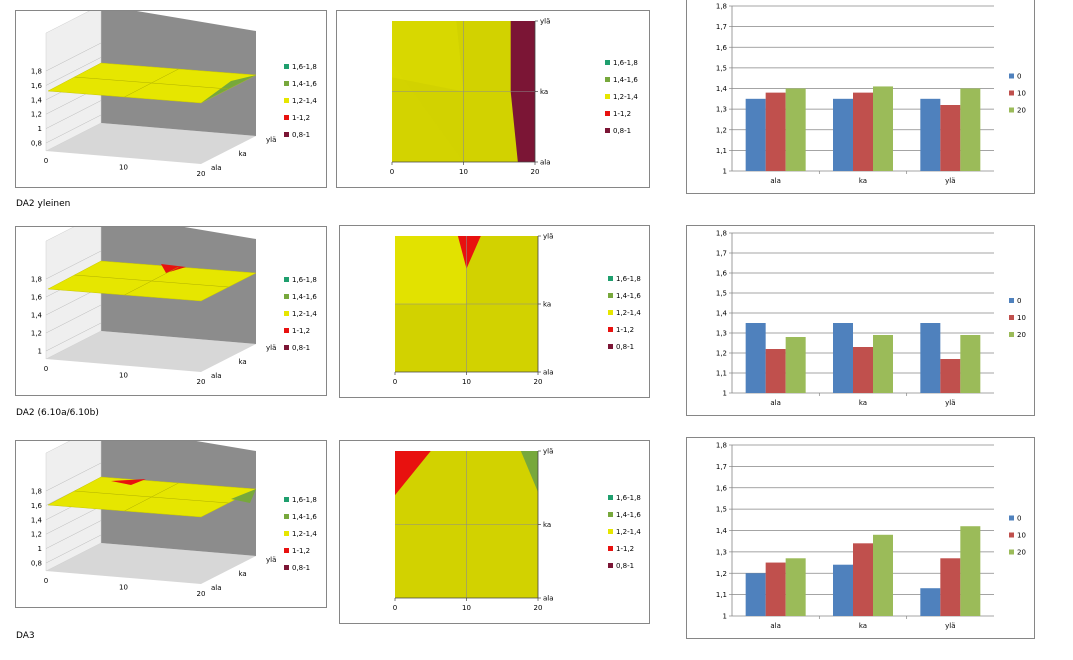  What do you see at coordinates (970, 129) in the screenshot?
I see `bar-ylä-20` at bounding box center [970, 129].